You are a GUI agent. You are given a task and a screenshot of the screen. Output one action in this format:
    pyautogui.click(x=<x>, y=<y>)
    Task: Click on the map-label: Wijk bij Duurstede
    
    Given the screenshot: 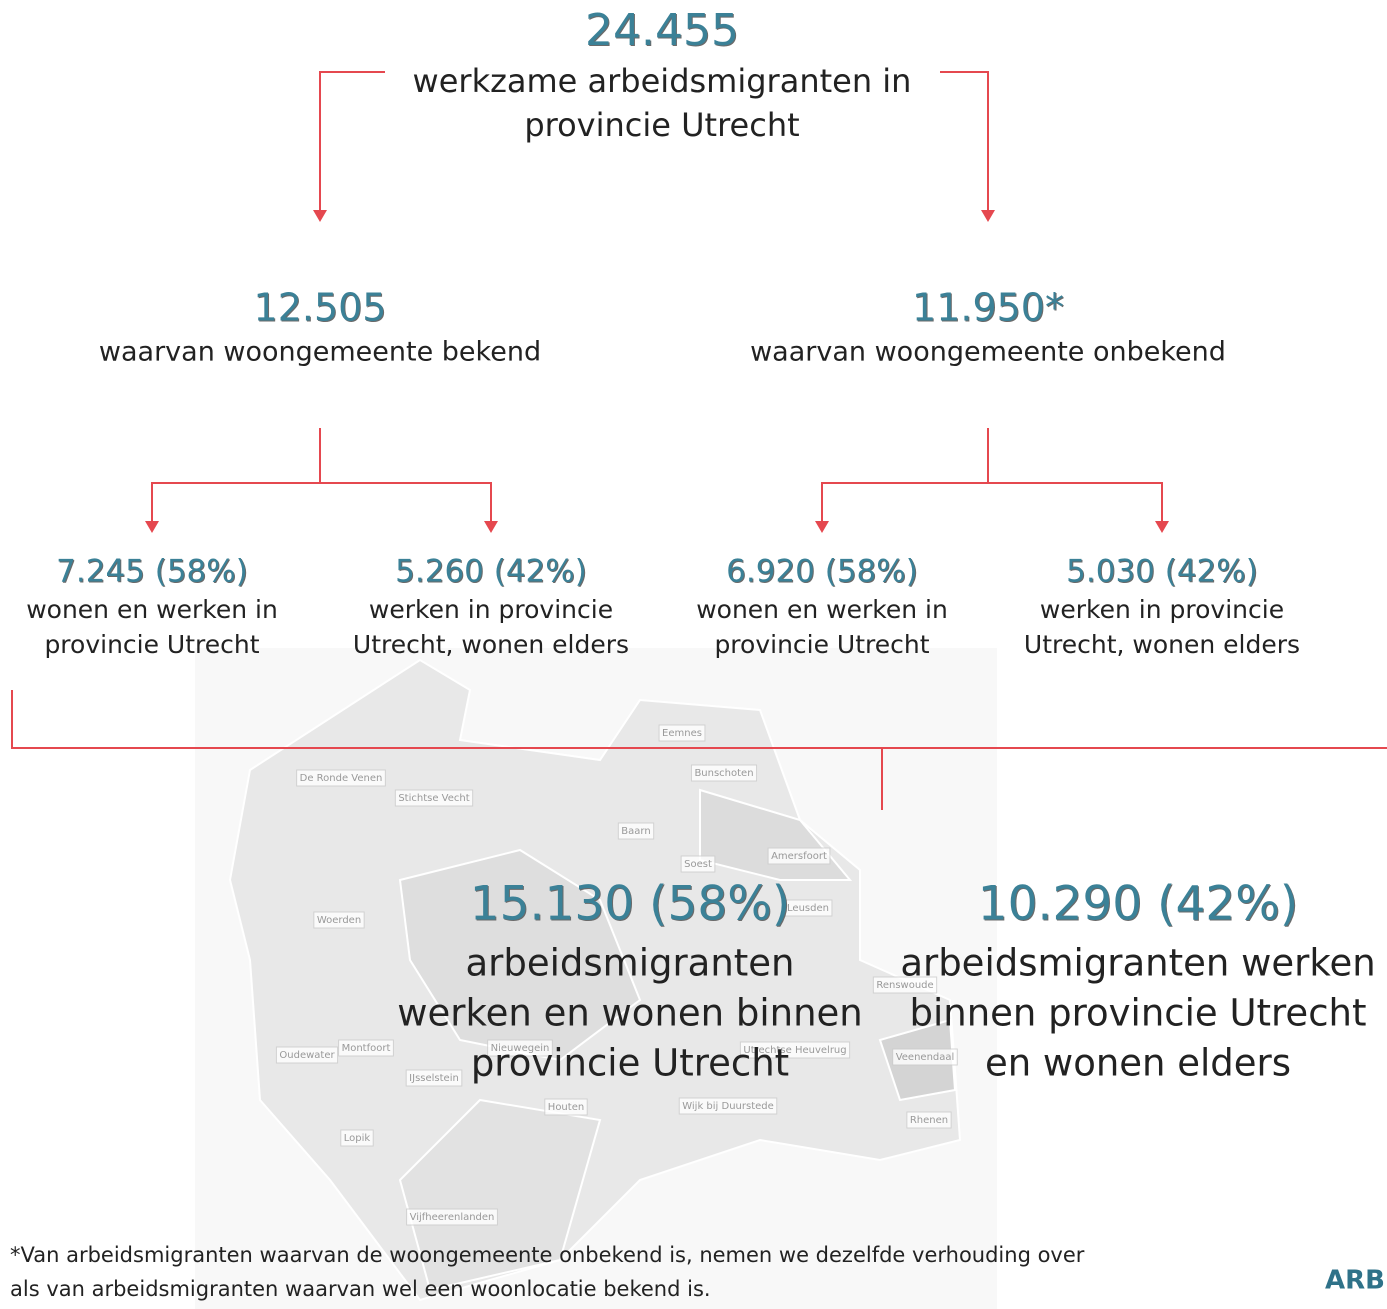 What is the action you would take?
    pyautogui.click(x=728, y=1106)
    